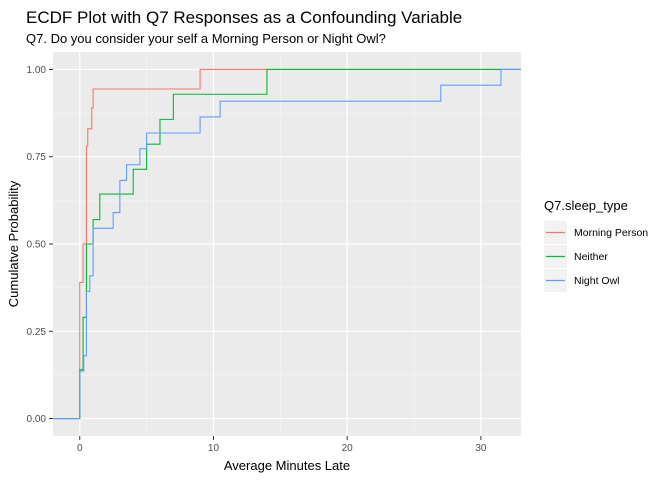 This screenshot has width=672, height=480. I want to click on y-tick-label: 1.00, so click(37, 70).